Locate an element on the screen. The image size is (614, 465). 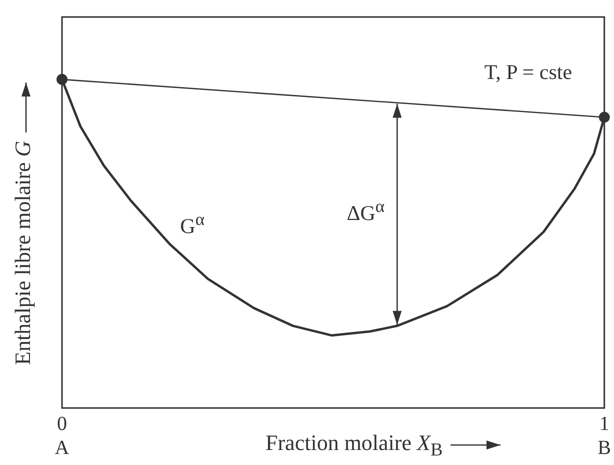
annotation: ΔG$^{α}$ is located at coordinates (365, 211).